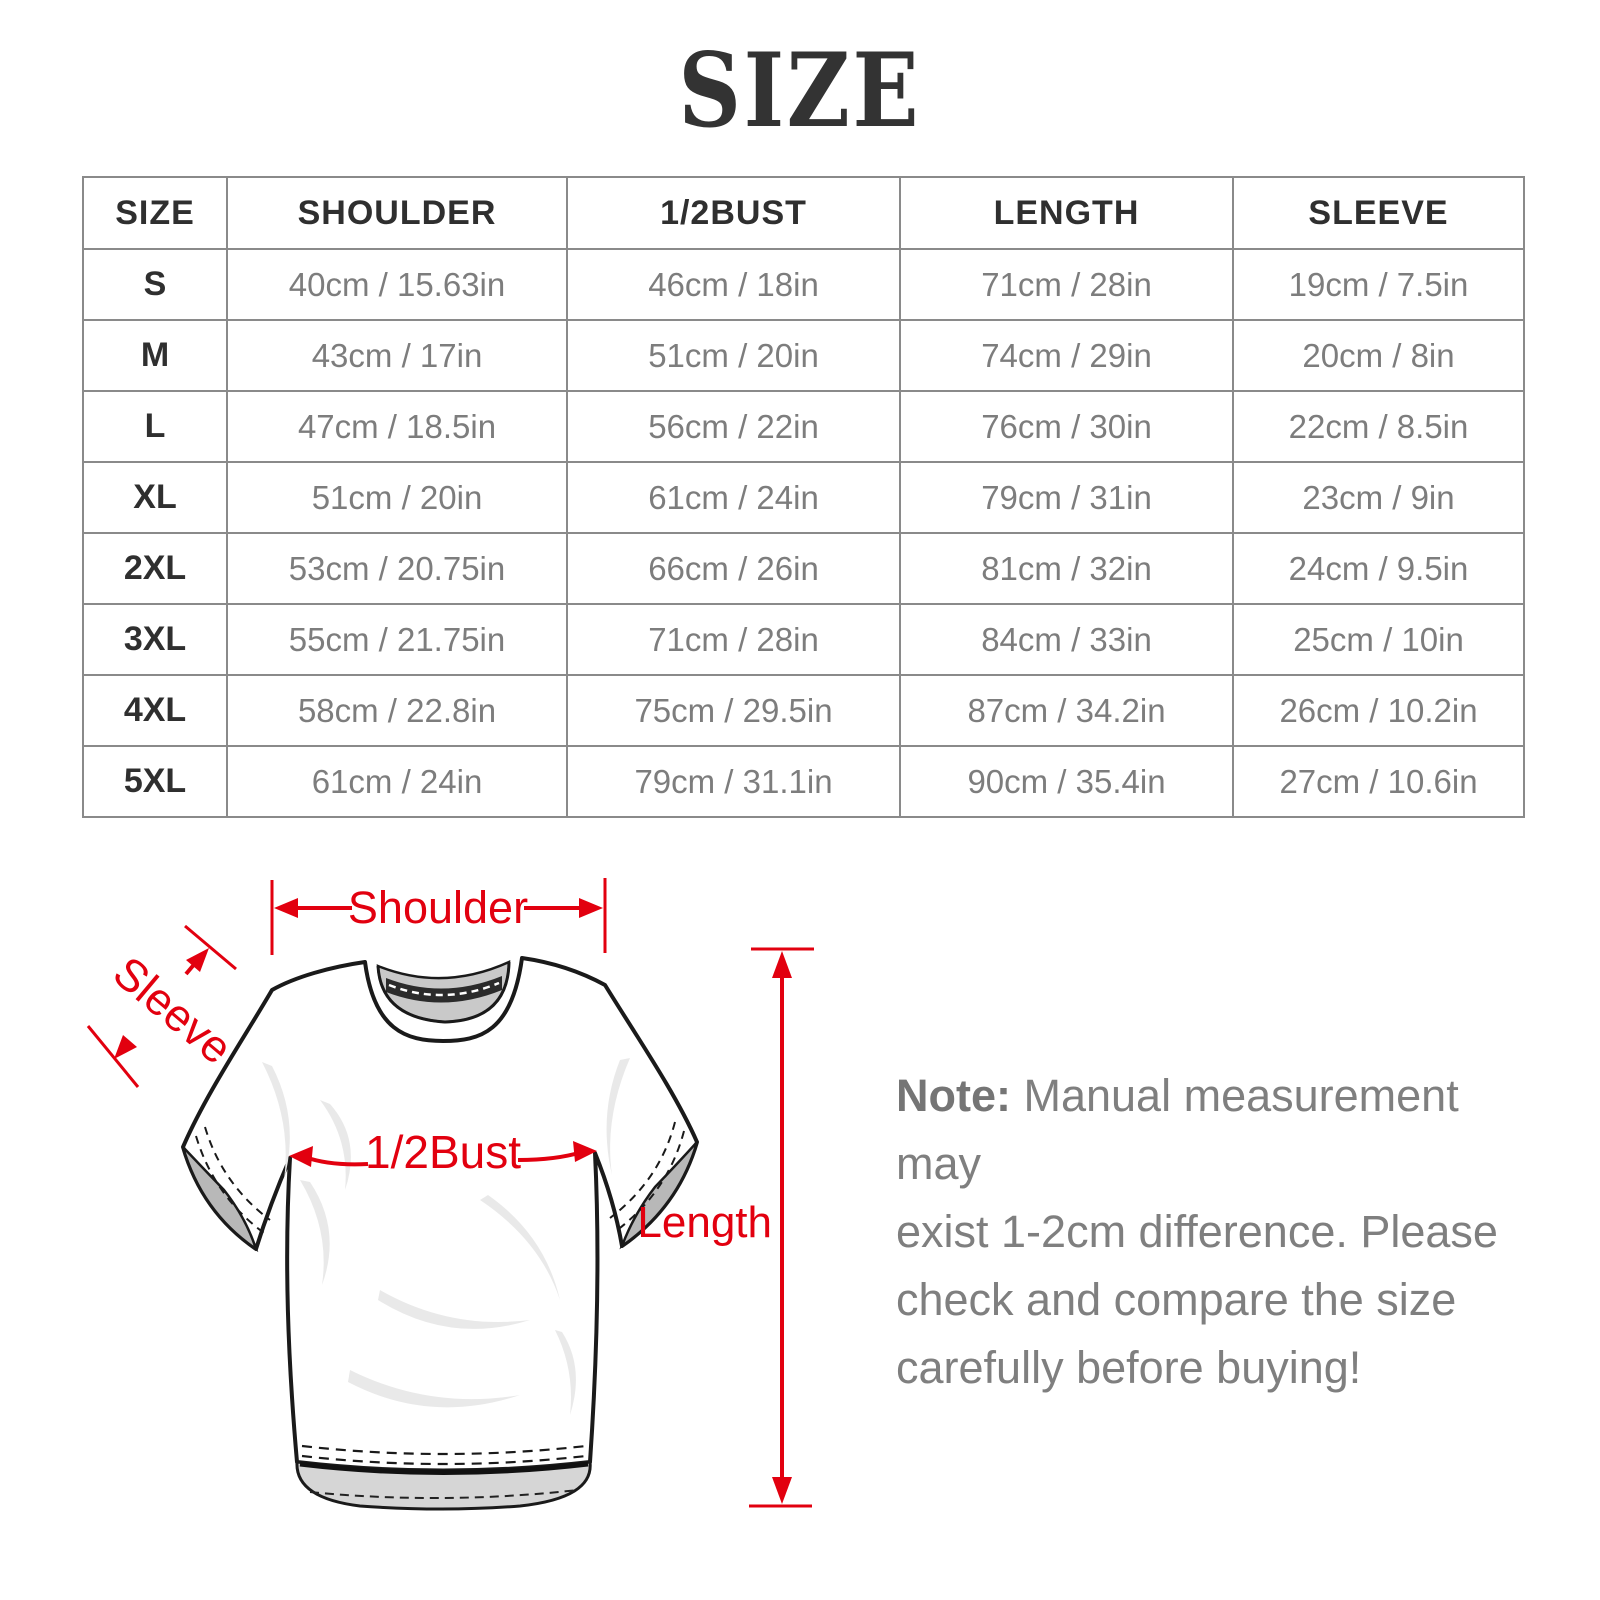  Describe the element at coordinates (397, 426) in the screenshot. I see `shoulder-value: 47cm / 18.5in` at that location.